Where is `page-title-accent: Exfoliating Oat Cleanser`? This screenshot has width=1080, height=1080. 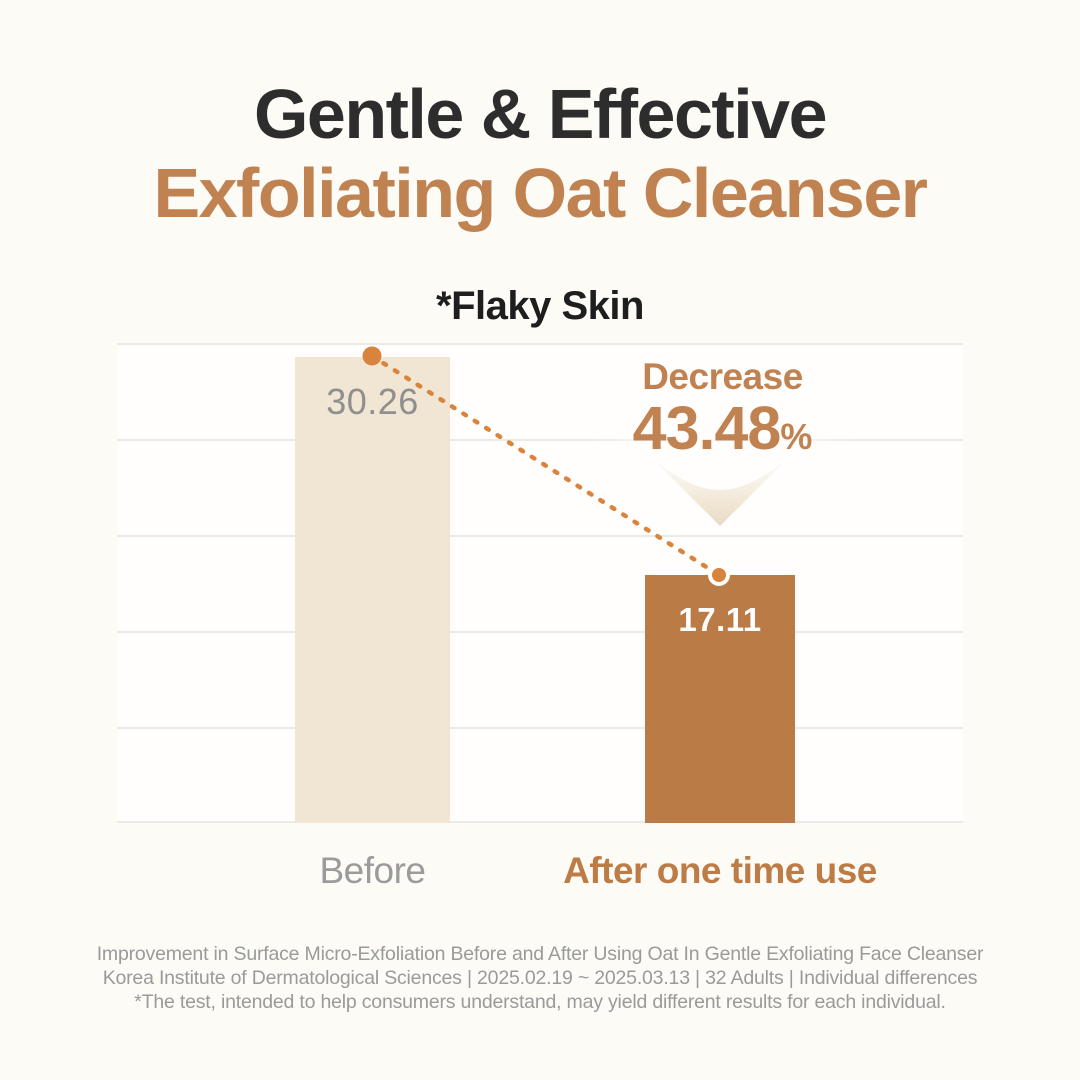 page-title-accent: Exfoliating Oat Cleanser is located at coordinates (540, 193).